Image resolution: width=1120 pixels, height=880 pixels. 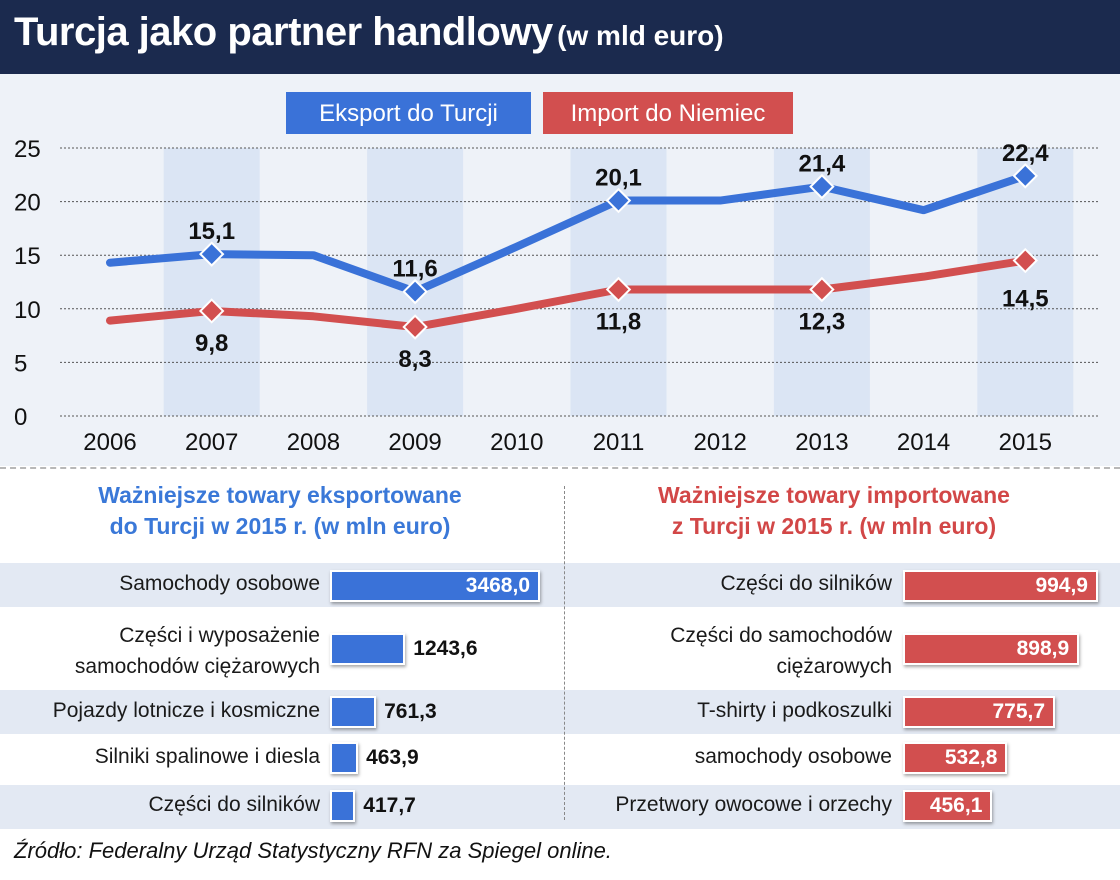 What do you see at coordinates (283, 32) in the screenshot?
I see `title-main: Turcja jako partner handlowy` at bounding box center [283, 32].